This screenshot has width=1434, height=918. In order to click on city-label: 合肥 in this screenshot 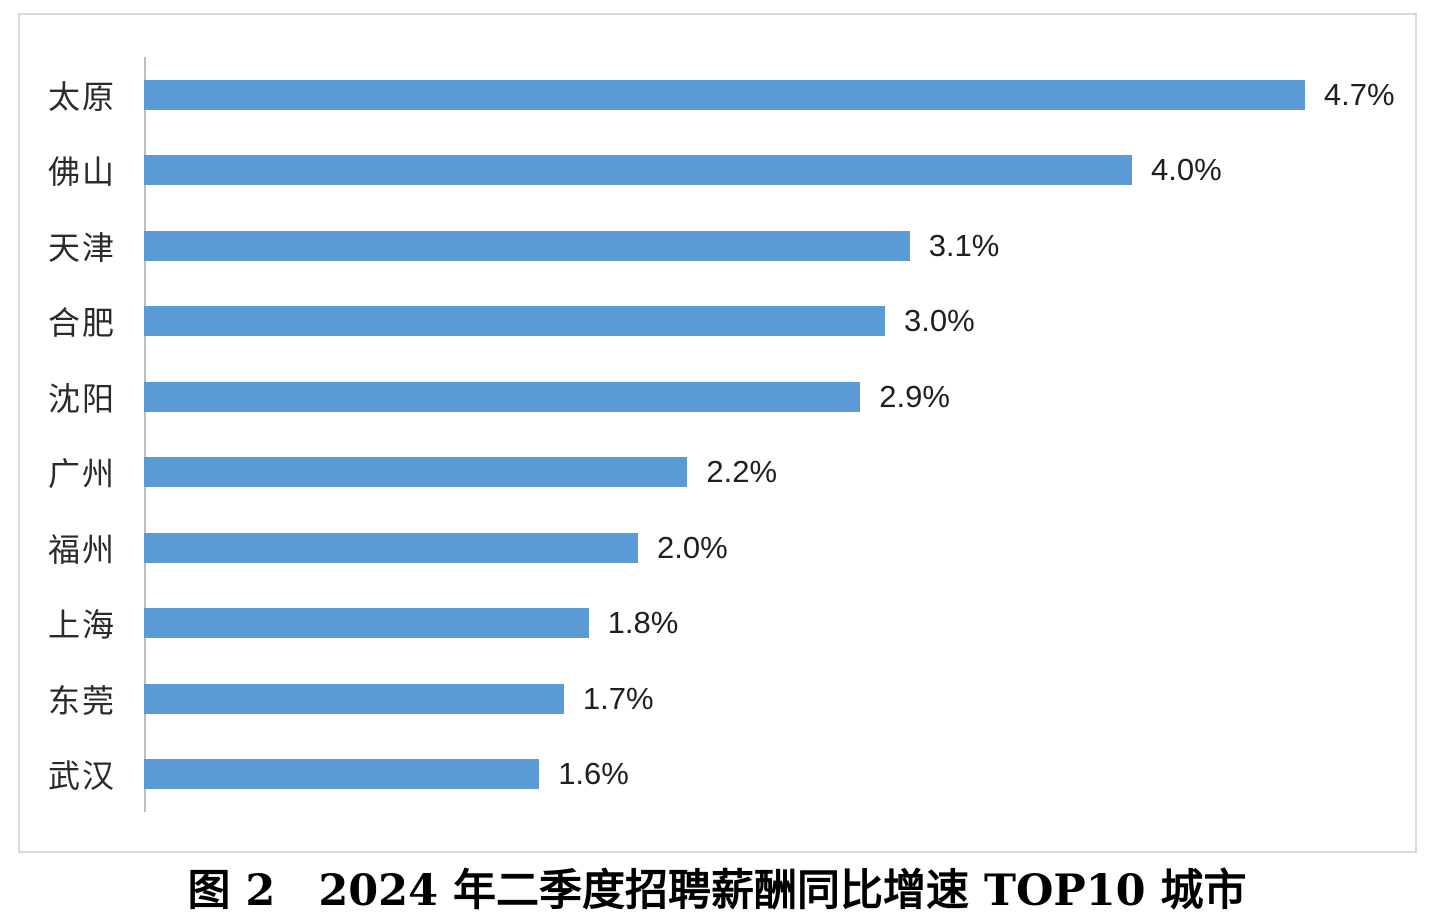, I will do `click(81, 323)`.